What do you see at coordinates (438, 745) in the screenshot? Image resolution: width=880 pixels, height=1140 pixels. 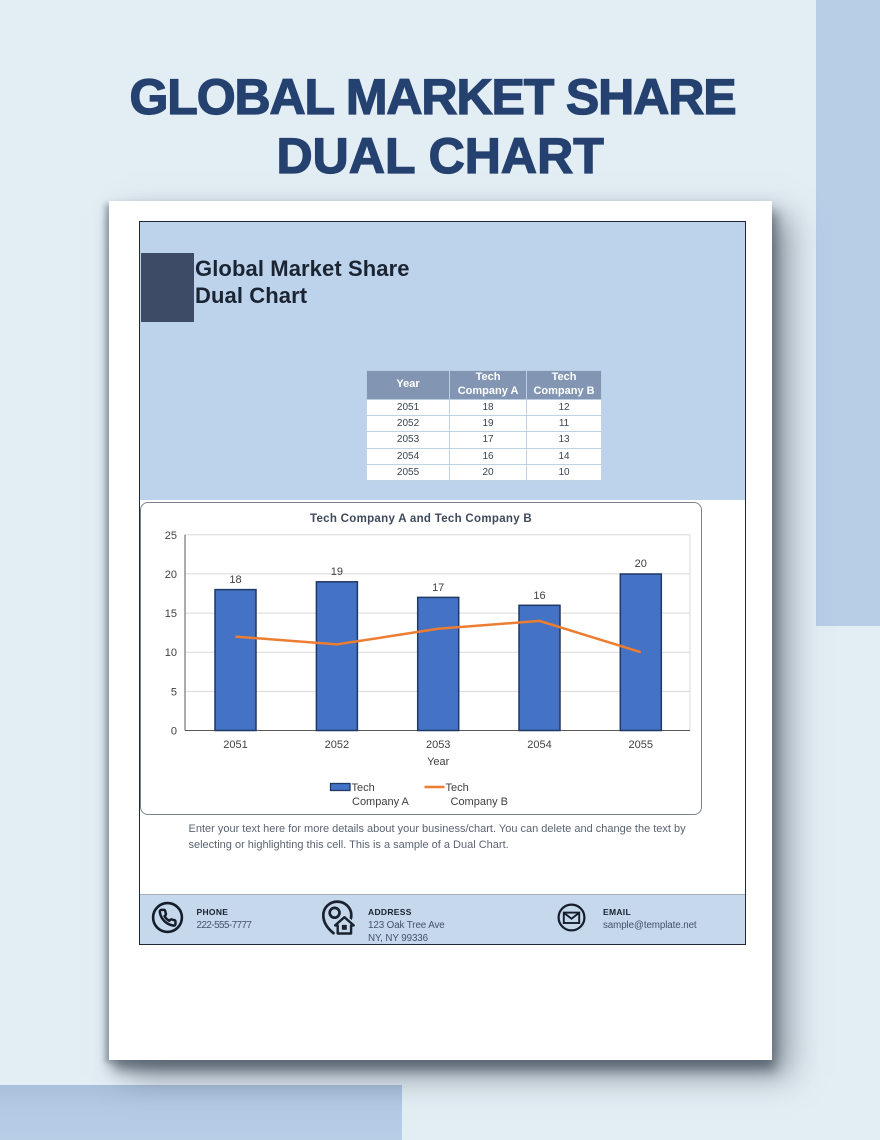 I see `svg-text: 2053` at bounding box center [438, 745].